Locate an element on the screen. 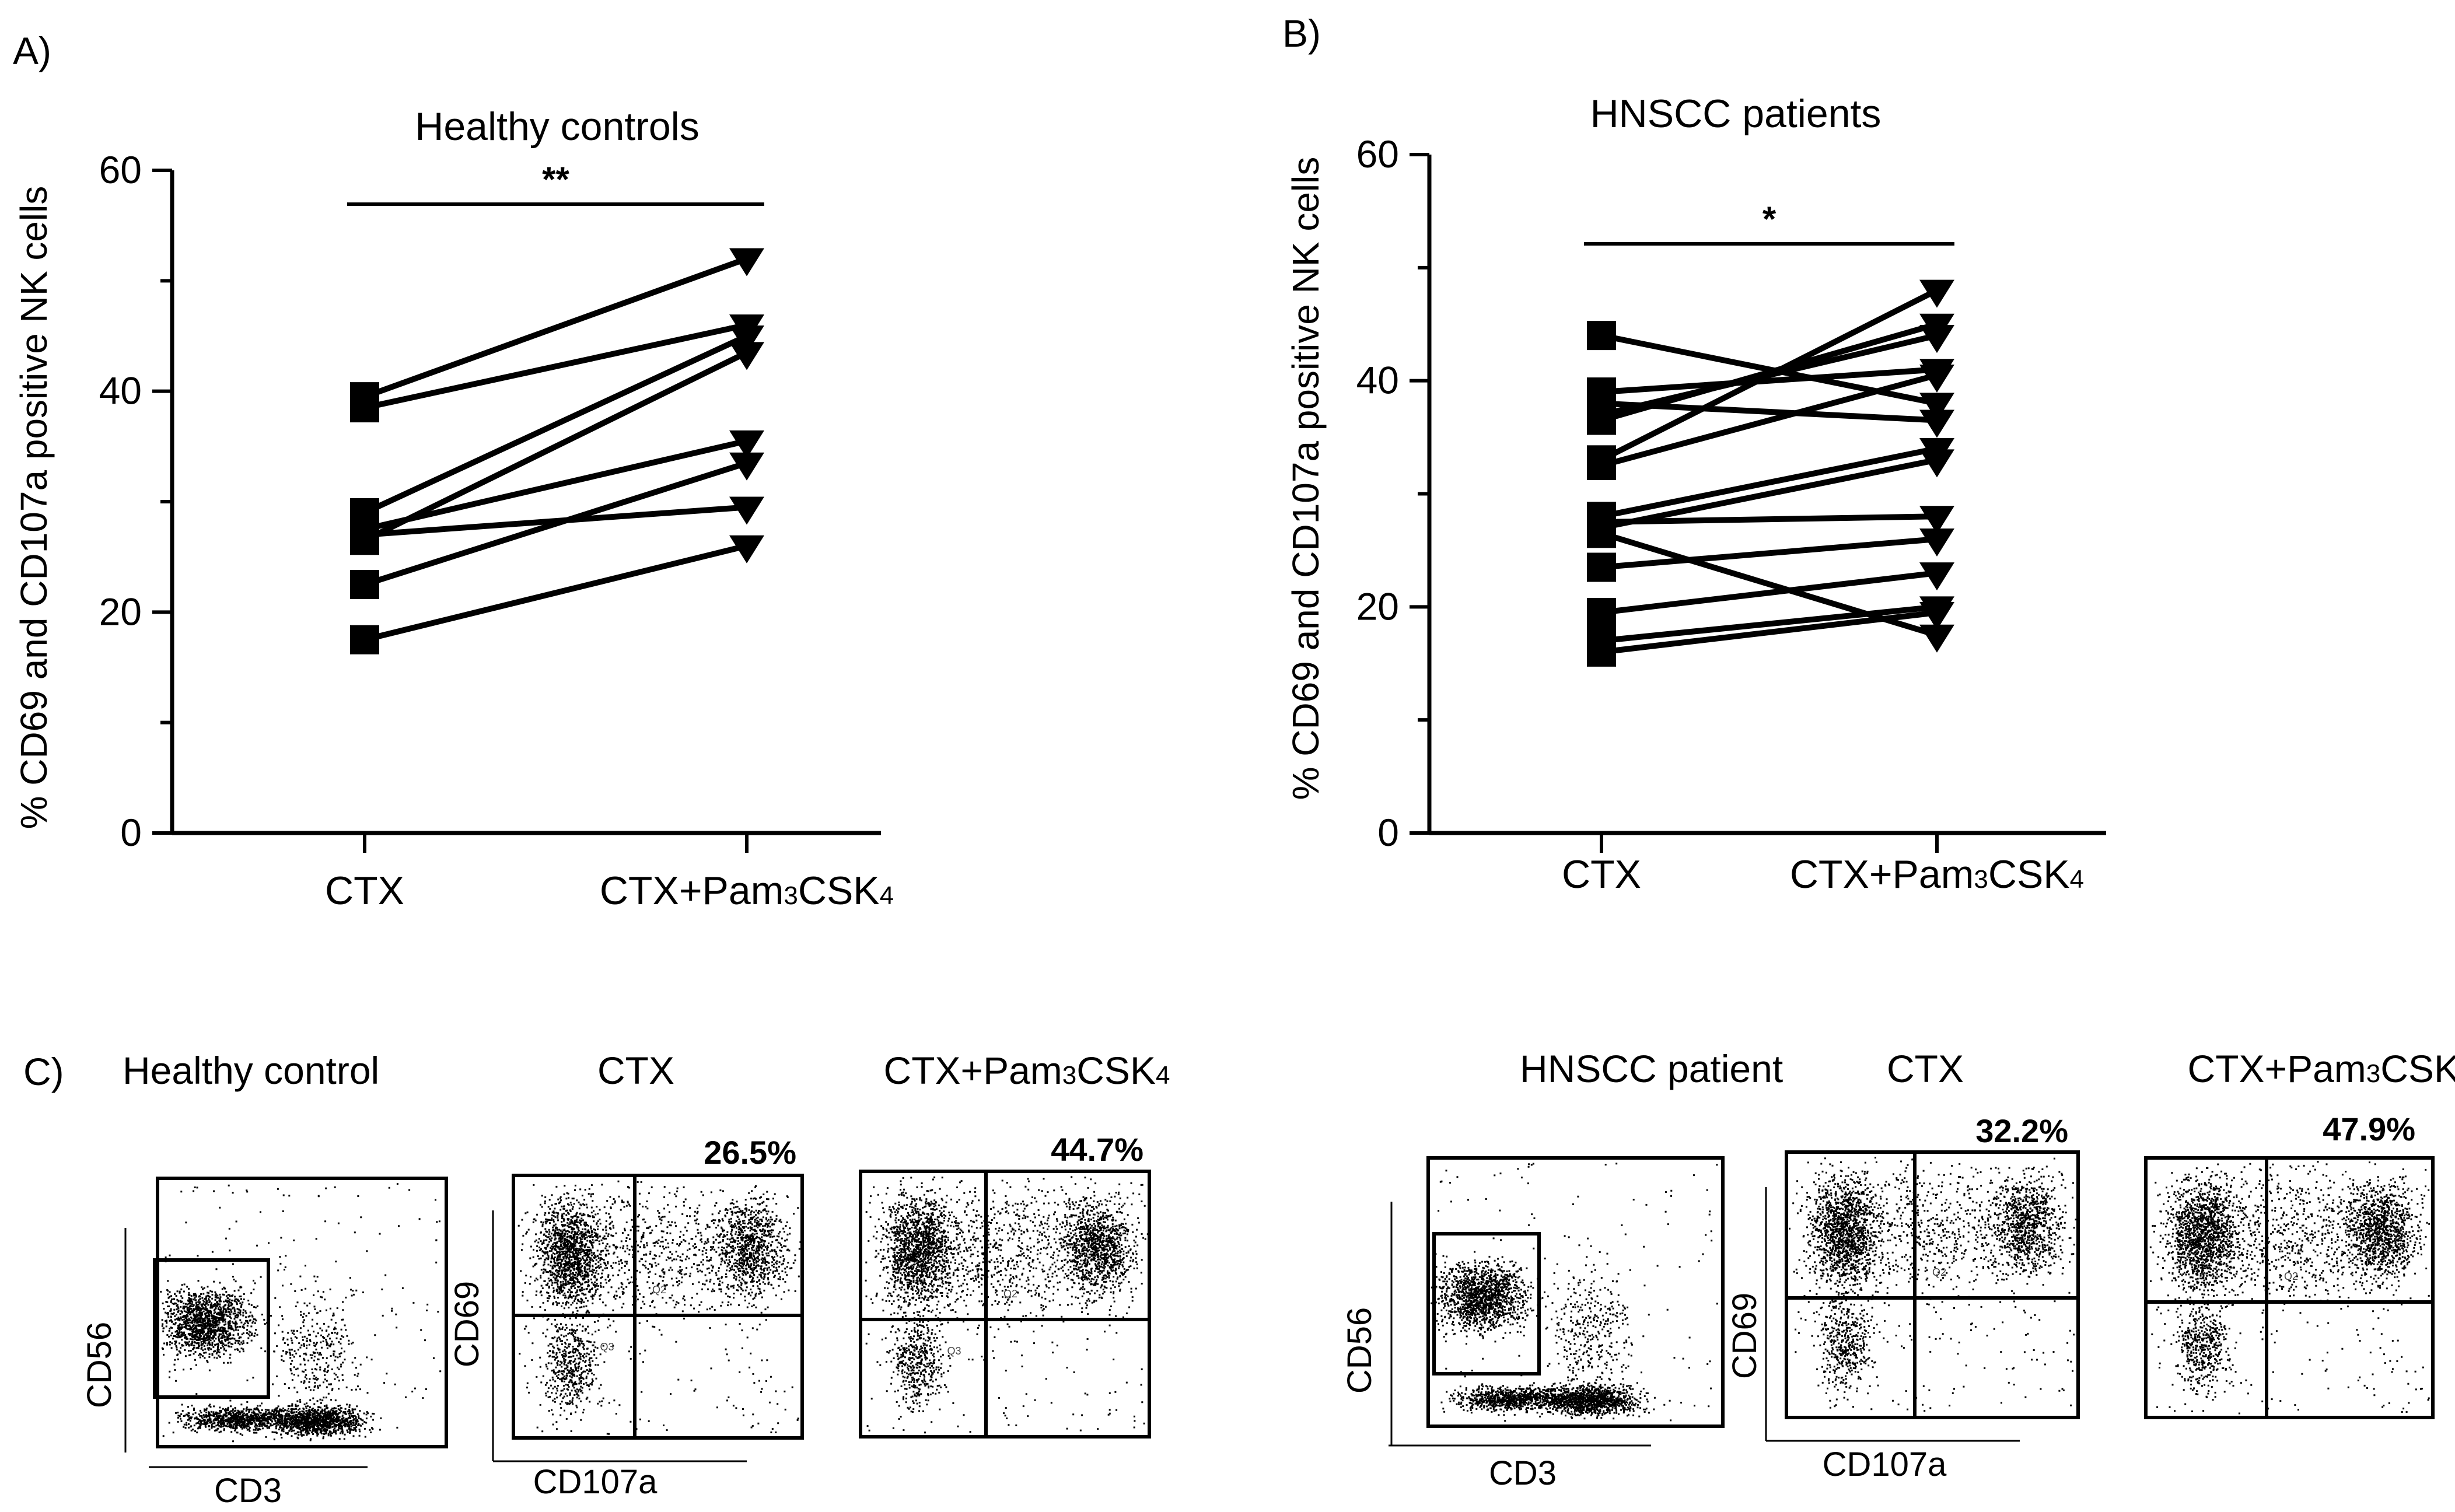  ctx-quadrant-plot: CTX 26.5% Q2 Q3 is located at coordinates (658, 1244).